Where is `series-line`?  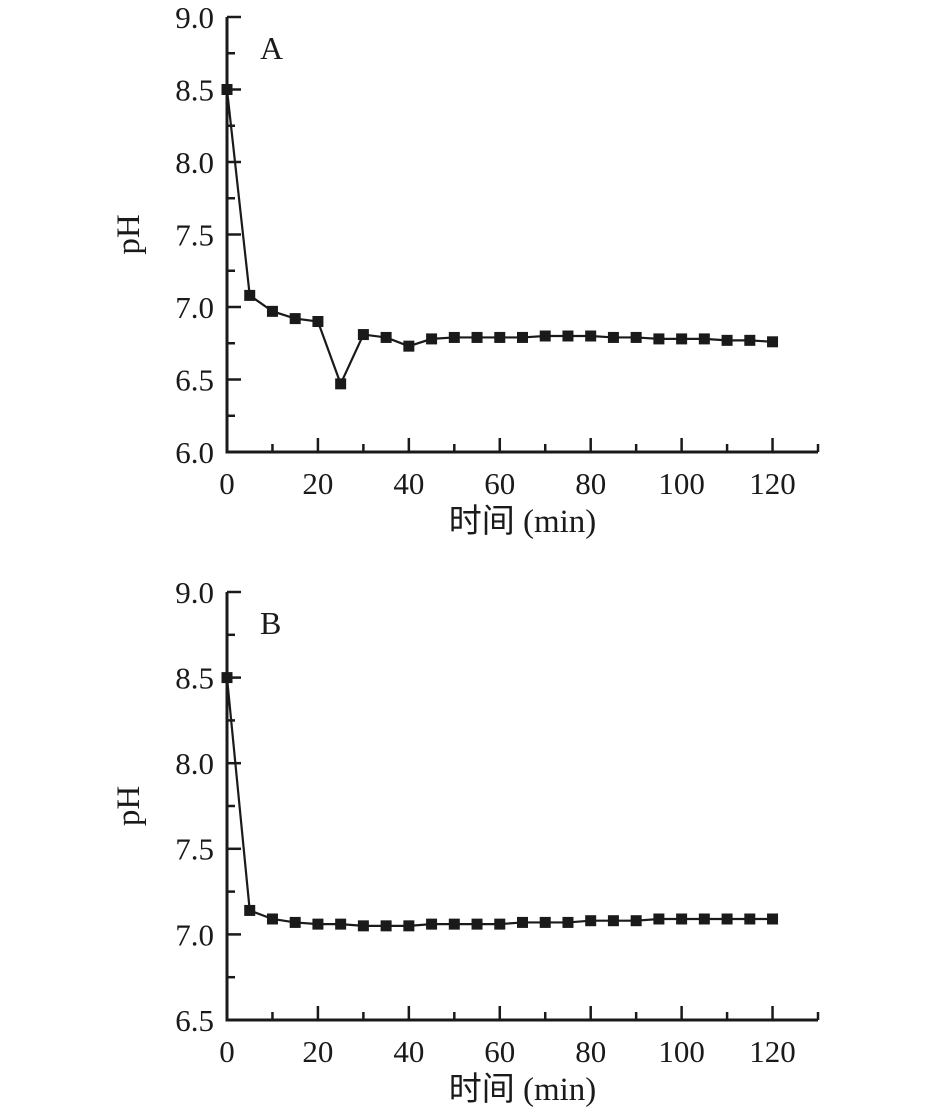 series-line is located at coordinates (499, 802).